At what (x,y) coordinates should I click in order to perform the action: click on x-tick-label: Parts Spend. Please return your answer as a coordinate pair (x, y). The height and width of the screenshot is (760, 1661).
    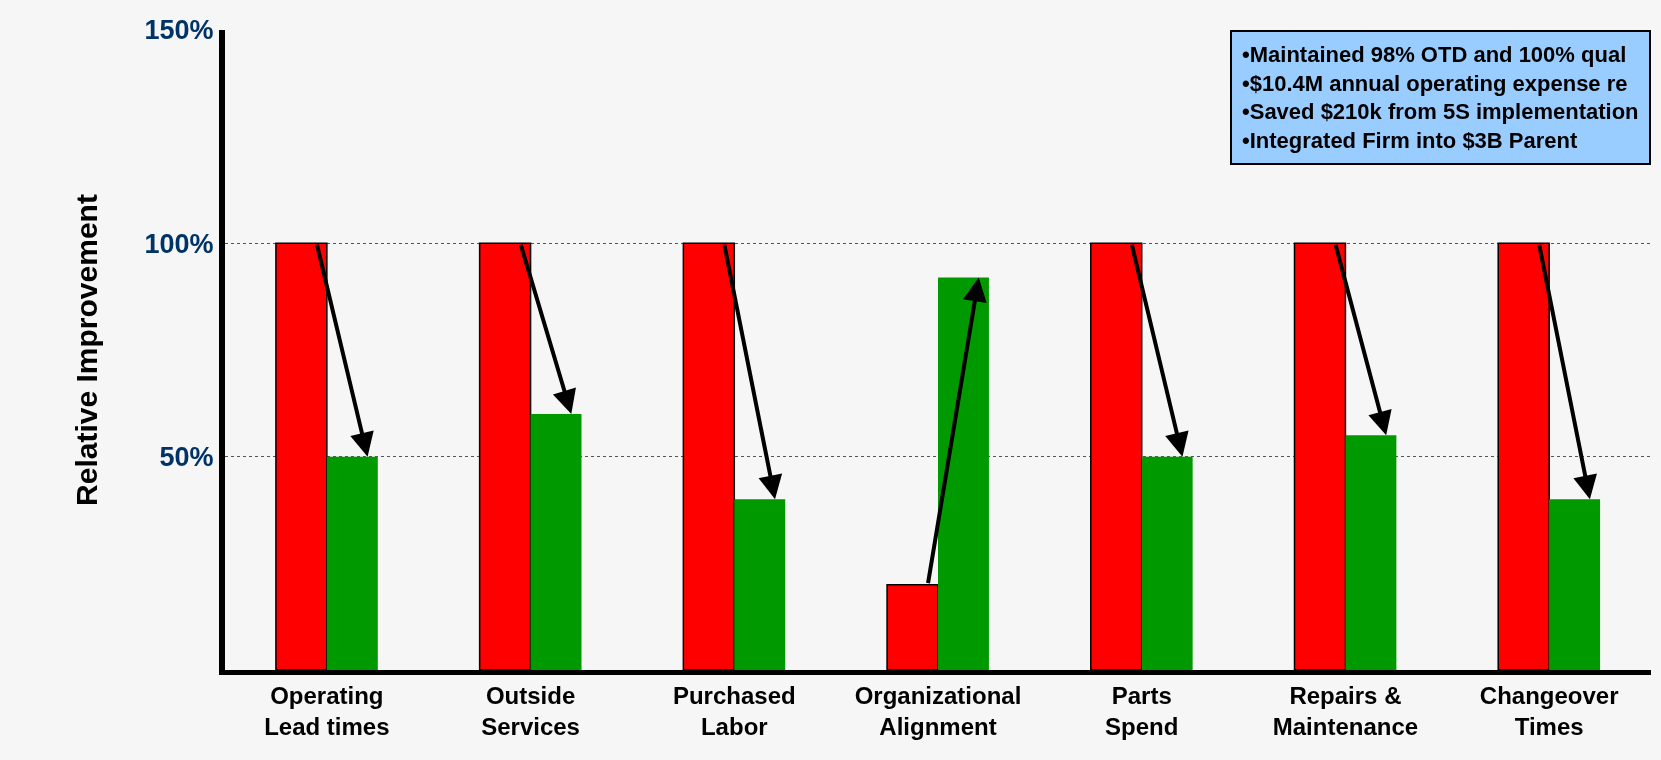
    Looking at the image, I should click on (1142, 710).